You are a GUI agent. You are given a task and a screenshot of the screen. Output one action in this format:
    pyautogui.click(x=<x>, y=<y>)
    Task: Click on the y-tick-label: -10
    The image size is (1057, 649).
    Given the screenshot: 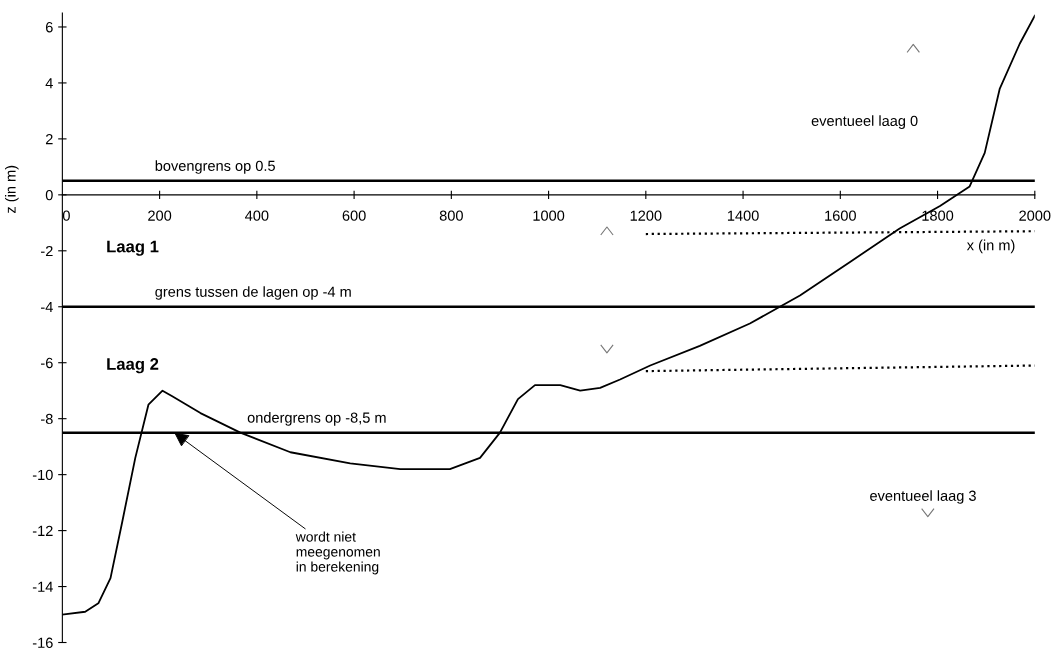 What is the action you would take?
    pyautogui.click(x=42, y=475)
    